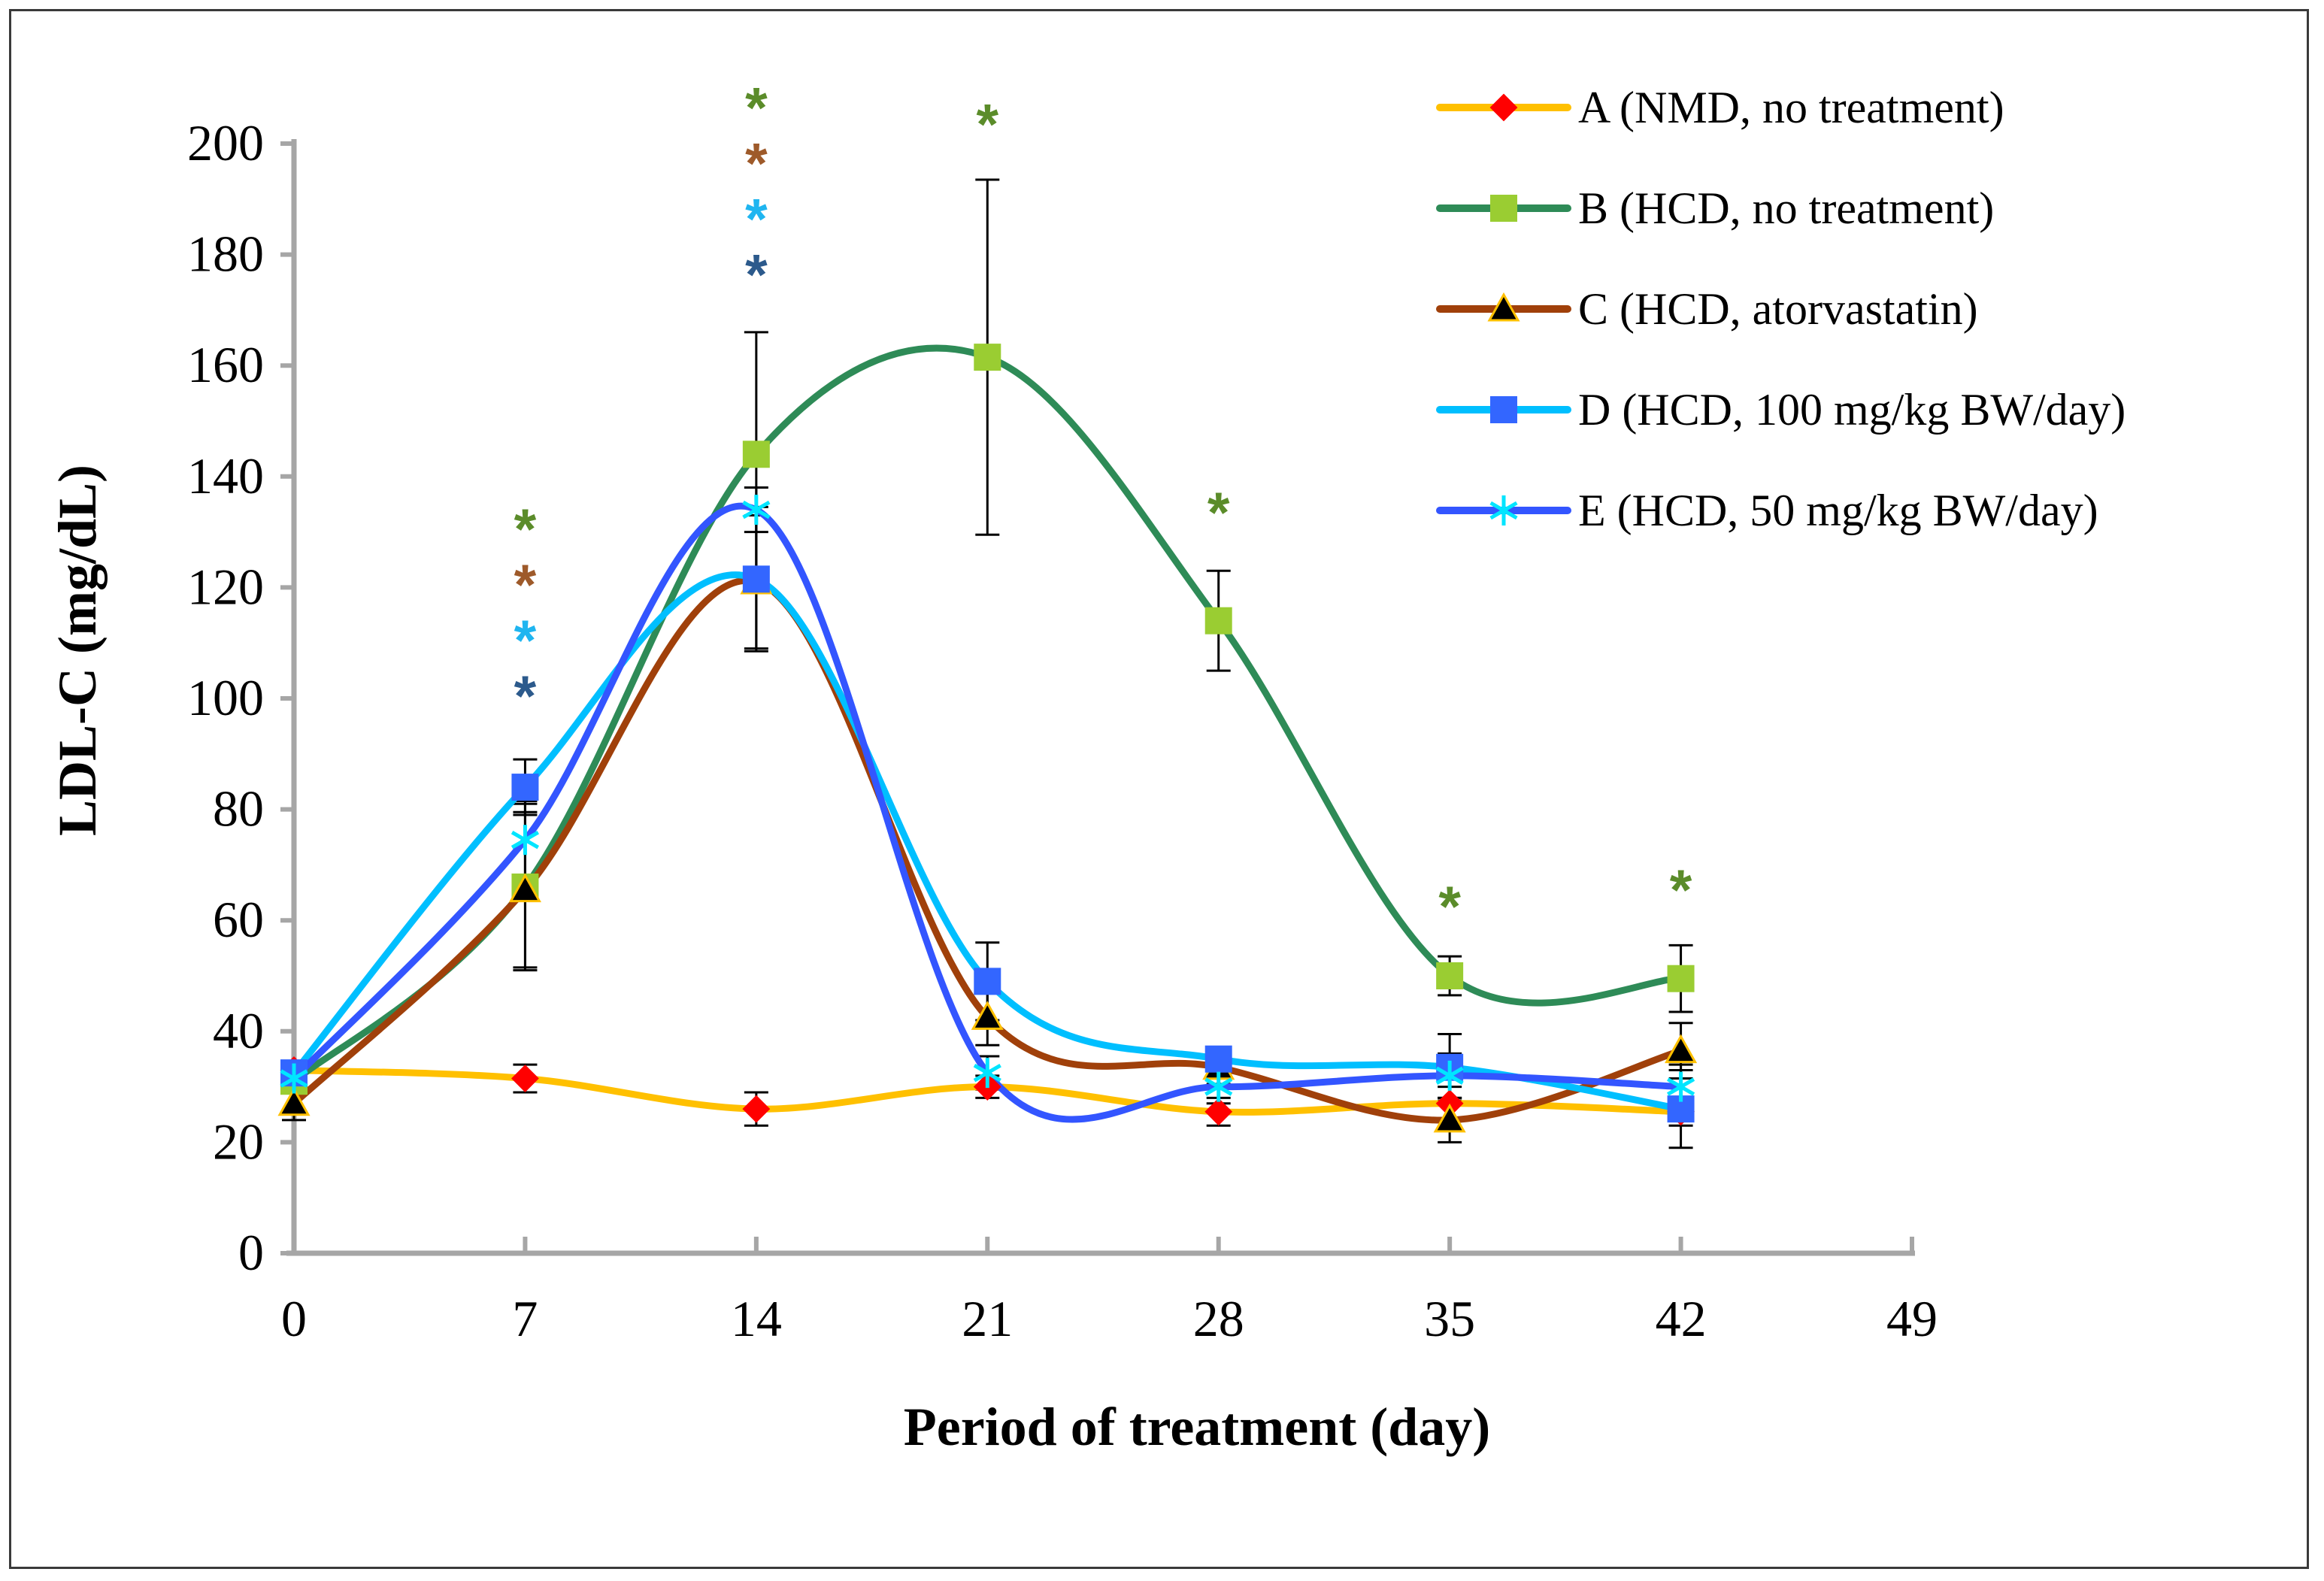 Image resolution: width=2324 pixels, height=1581 pixels. I want to click on y-tick-label: 40, so click(238, 1030).